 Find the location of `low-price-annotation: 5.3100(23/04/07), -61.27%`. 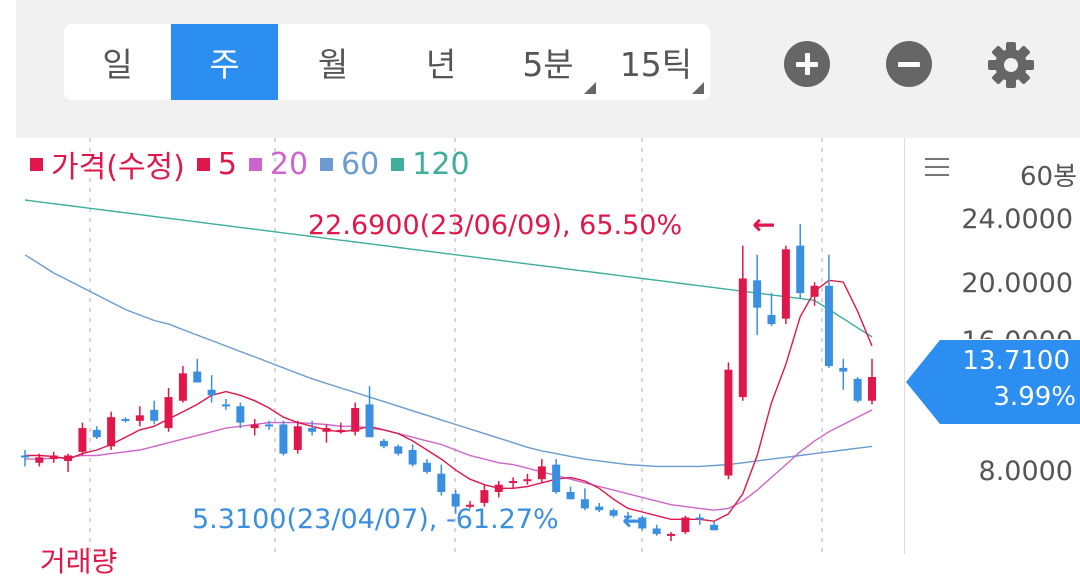

low-price-annotation: 5.3100(23/04/07), -61.27% is located at coordinates (375, 519).